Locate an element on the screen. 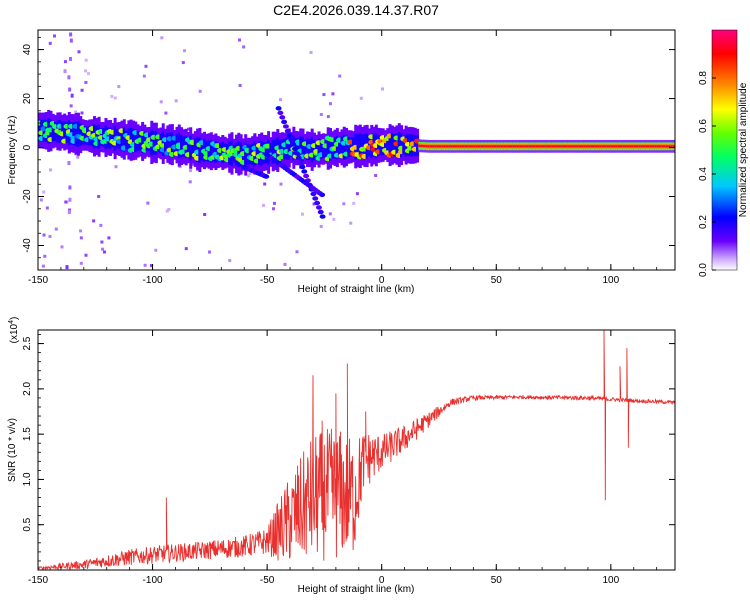 This screenshot has width=750, height=600. snr-y-scale-exponent: 4 is located at coordinates (11, 322).